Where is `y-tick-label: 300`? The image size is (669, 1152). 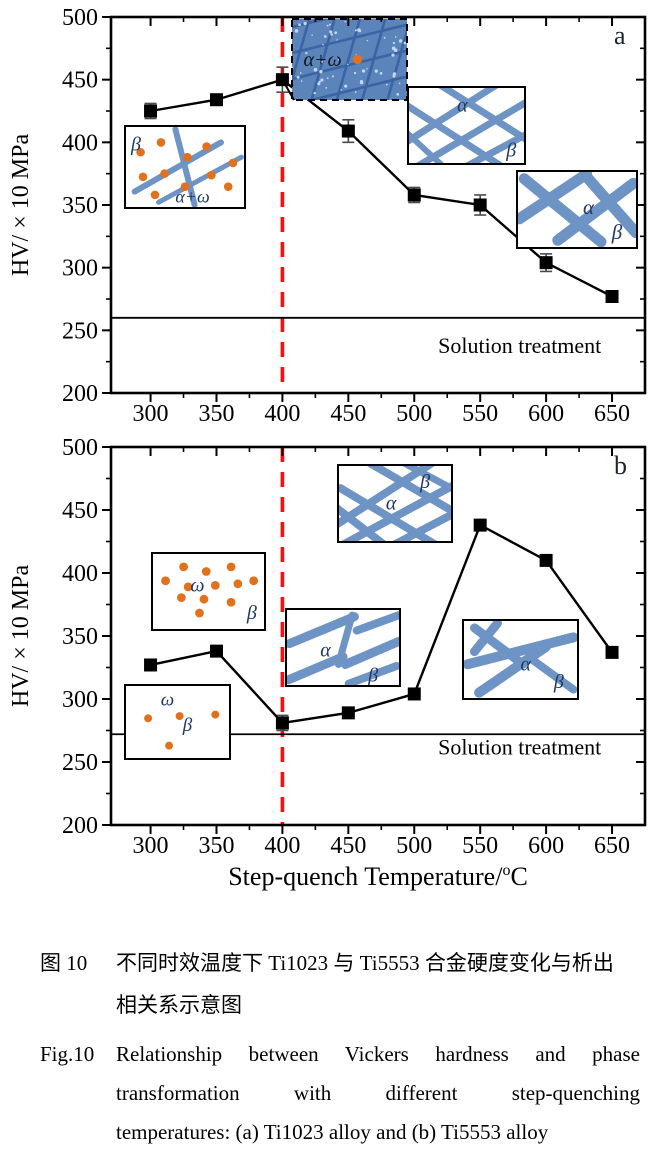
y-tick-label: 300 is located at coordinates (80, 269).